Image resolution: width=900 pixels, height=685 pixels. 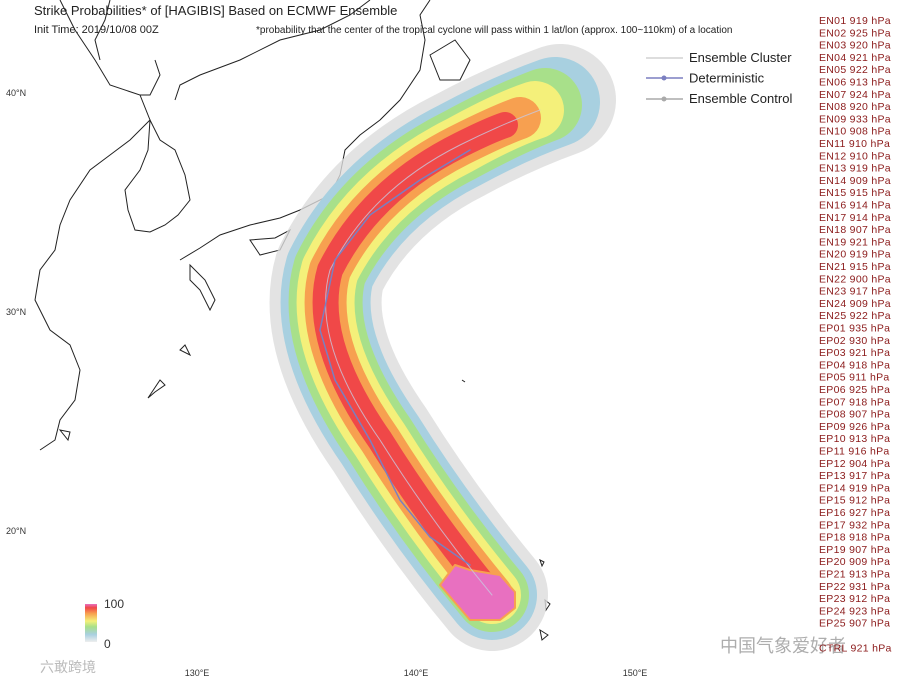 I want to click on member-label: EP03 921 hPa, so click(x=854, y=353).